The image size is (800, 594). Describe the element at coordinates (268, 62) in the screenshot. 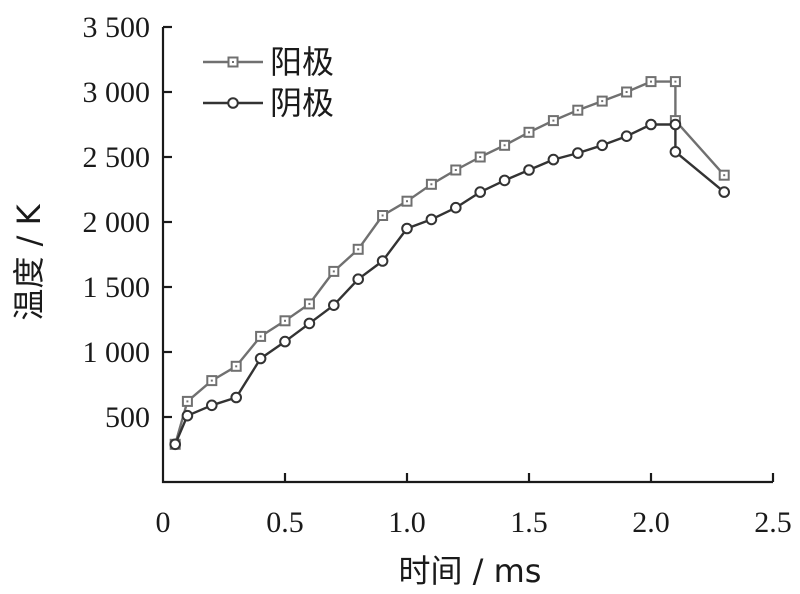

I see `legend-entry: 阳极` at that location.